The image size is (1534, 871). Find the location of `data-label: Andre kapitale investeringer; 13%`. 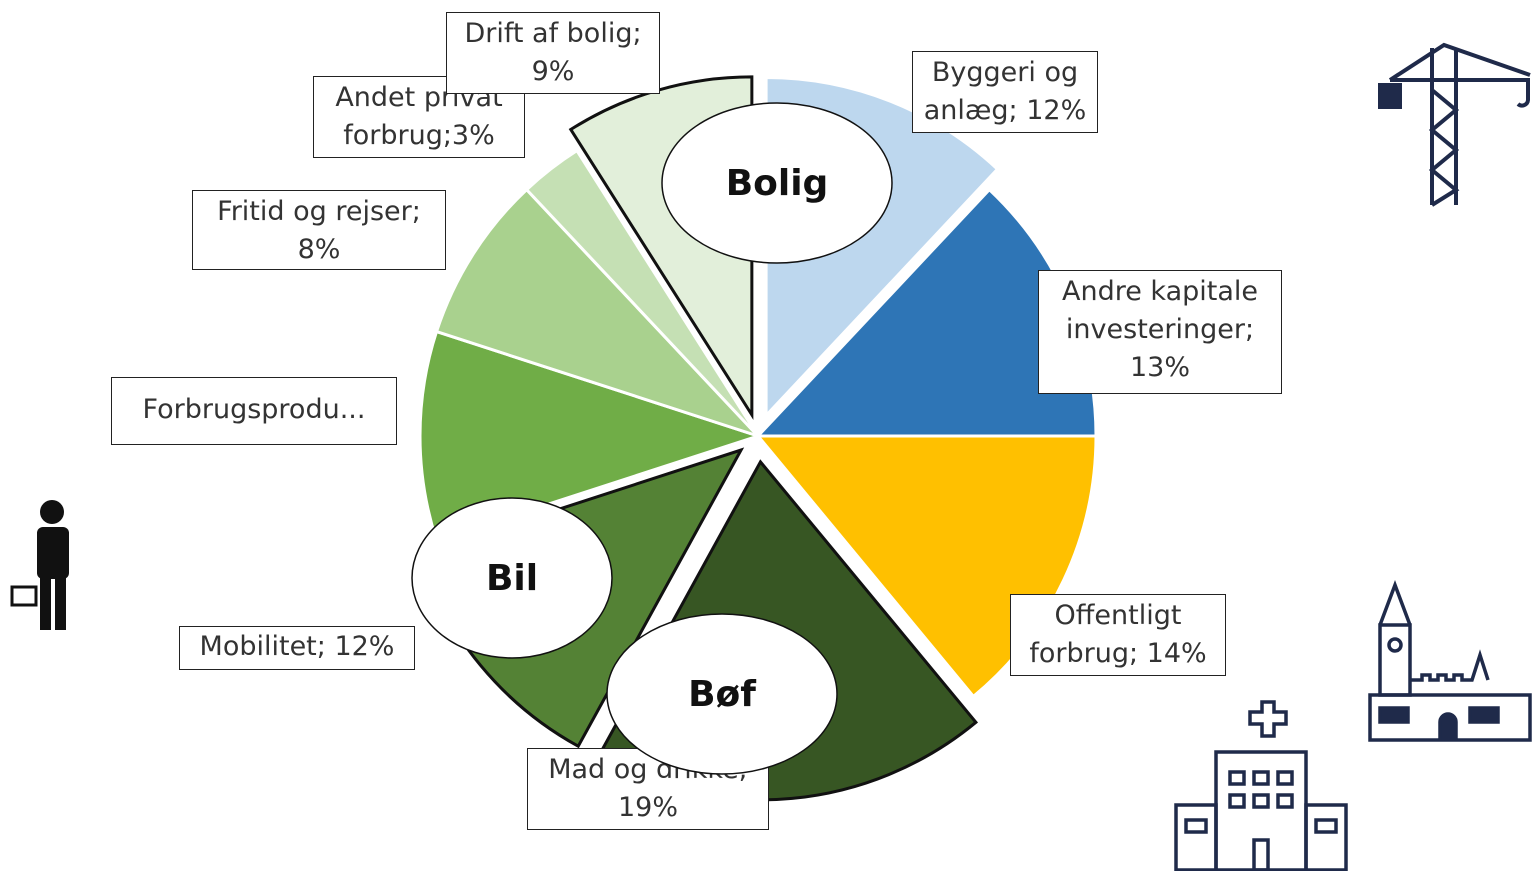

data-label: Andre kapitale investeringer; 13% is located at coordinates (1160, 332).